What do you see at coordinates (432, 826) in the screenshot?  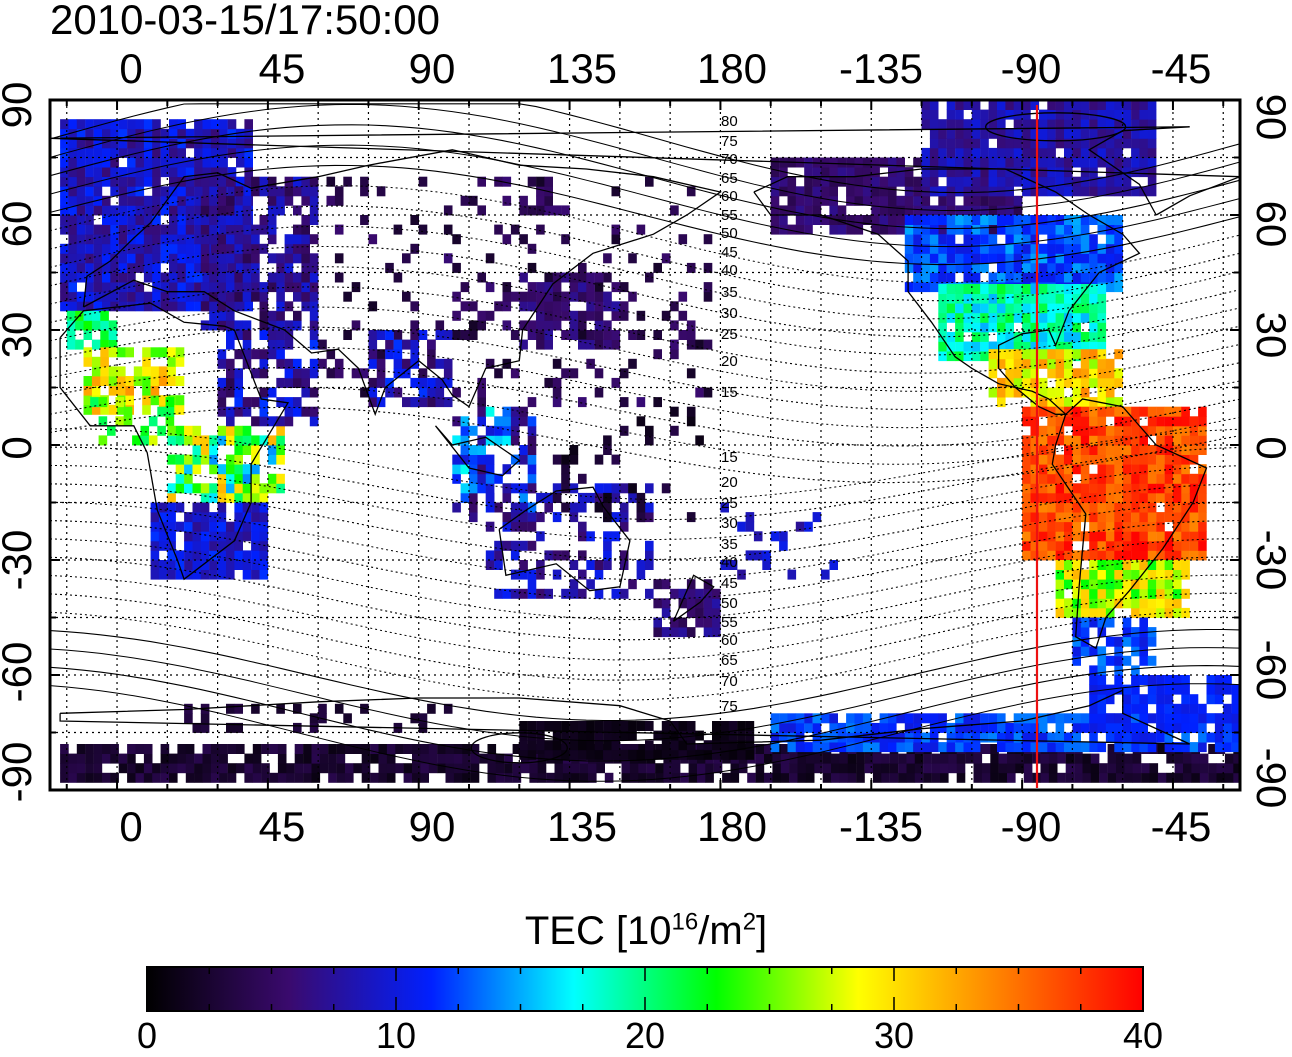 I see `bottom-lon-tick: 90` at bounding box center [432, 826].